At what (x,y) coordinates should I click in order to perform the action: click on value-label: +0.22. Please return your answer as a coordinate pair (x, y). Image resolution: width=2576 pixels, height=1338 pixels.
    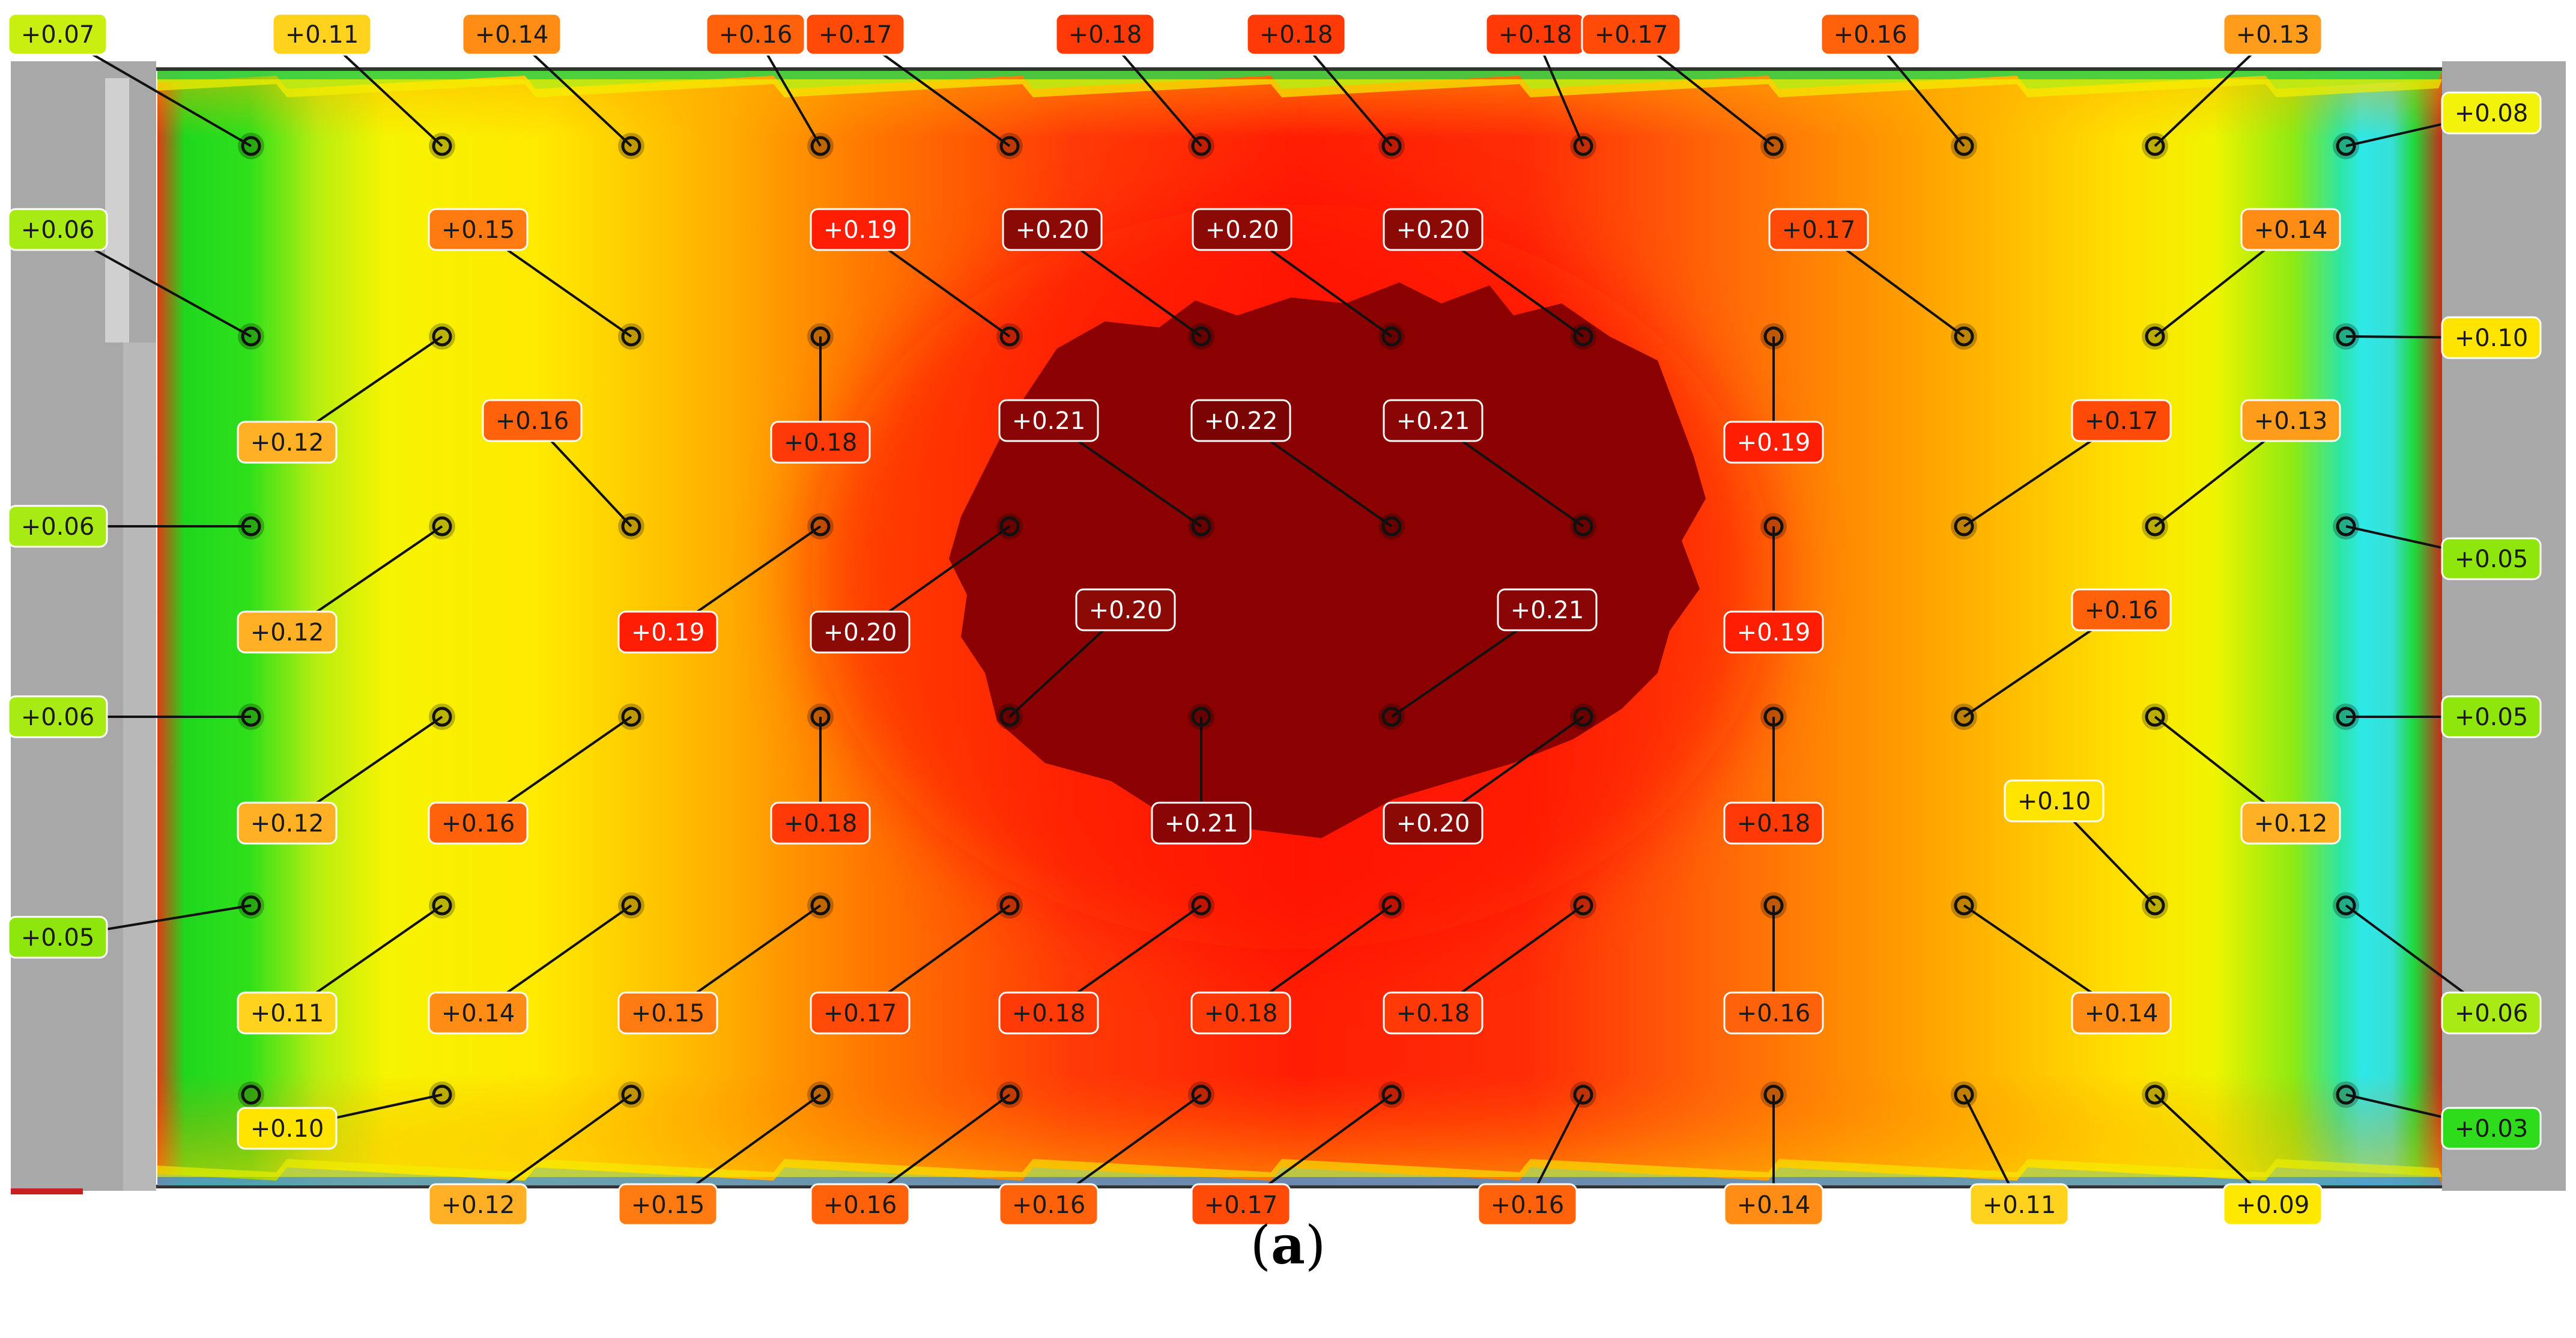
    Looking at the image, I should click on (1240, 420).